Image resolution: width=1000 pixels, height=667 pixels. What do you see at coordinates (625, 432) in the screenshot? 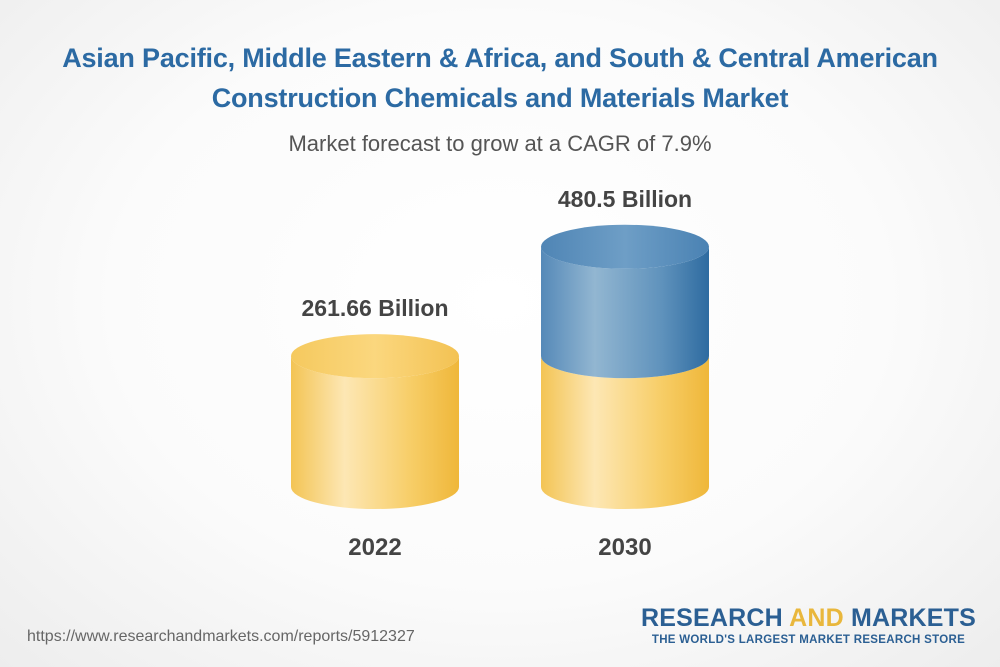
I see `bar-base-2030` at bounding box center [625, 432].